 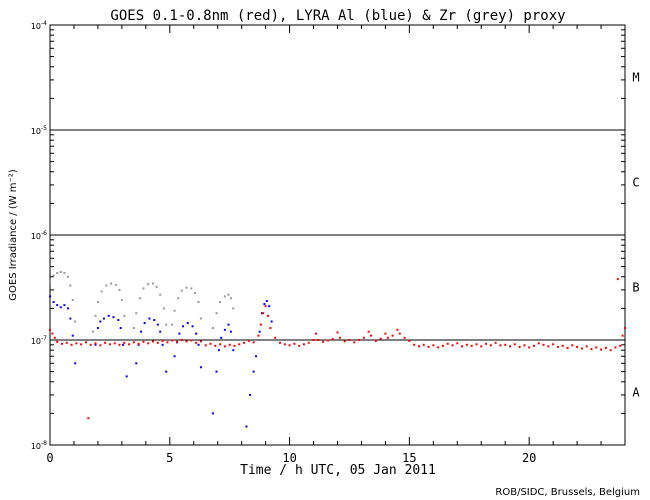 What do you see at coordinates (44, 23) in the screenshot?
I see `y-tick-exponent: -4` at bounding box center [44, 23].